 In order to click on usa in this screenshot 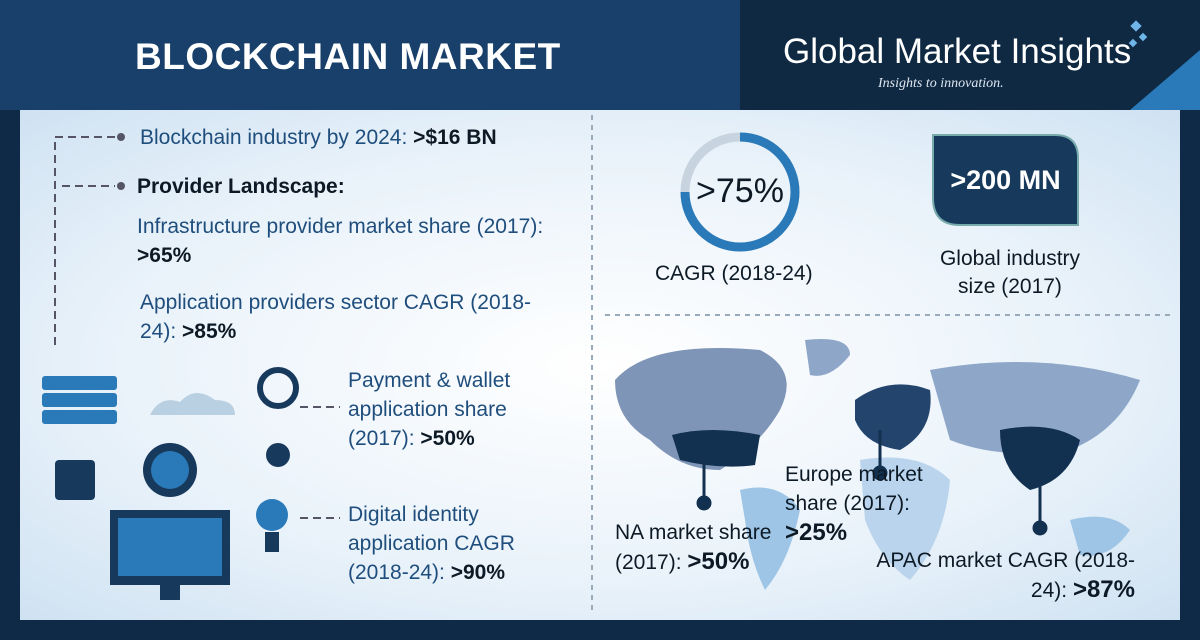, I will do `click(716, 448)`.